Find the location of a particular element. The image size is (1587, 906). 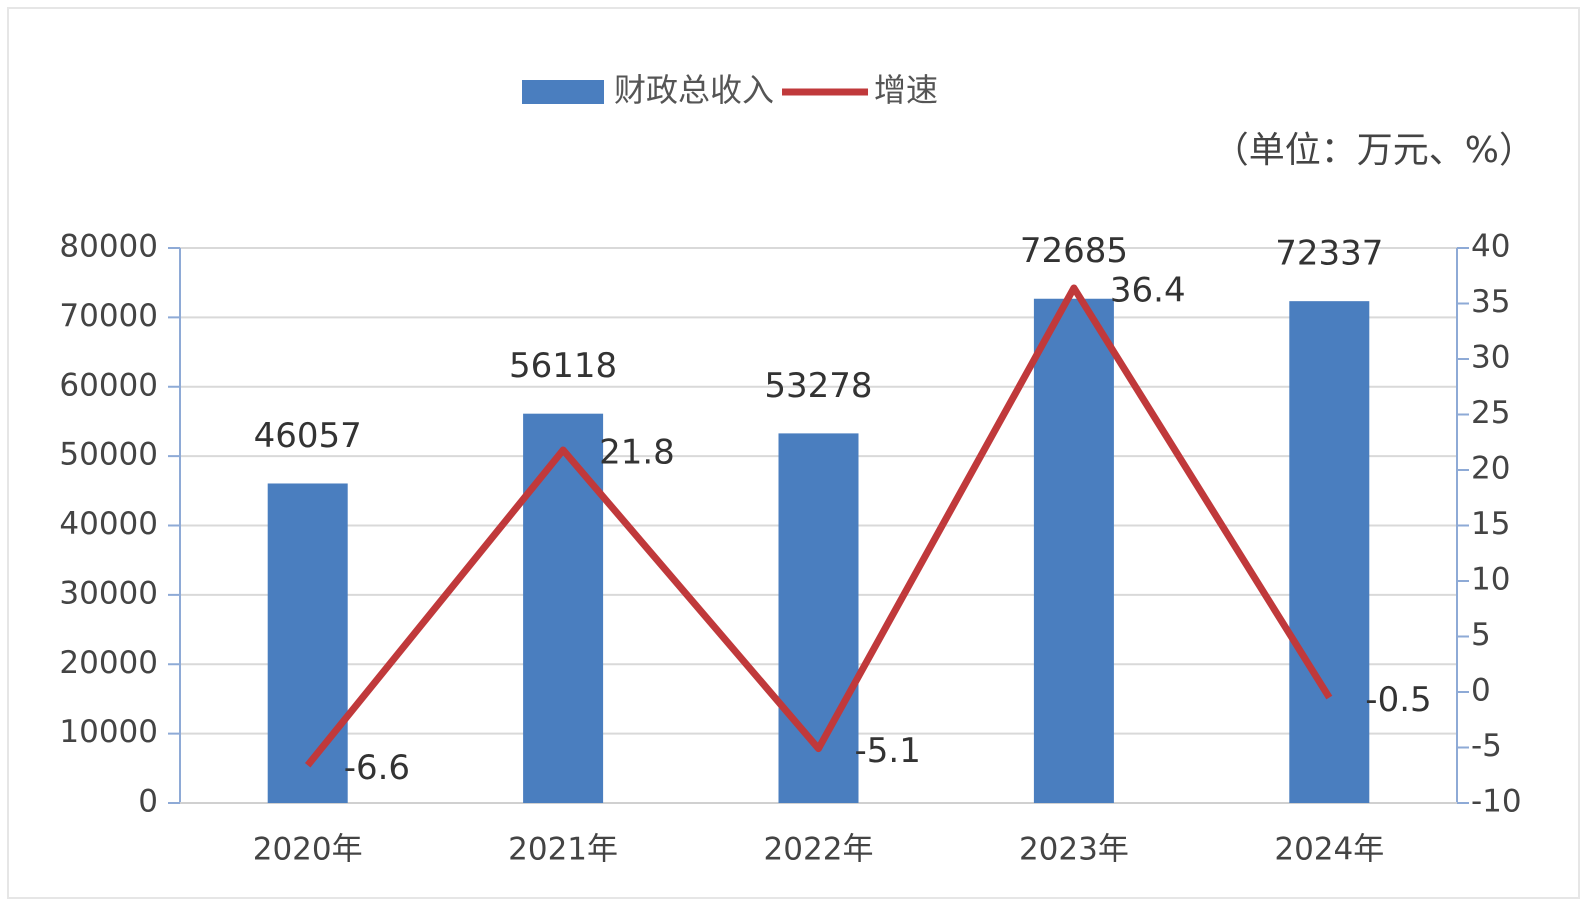

y-tick-label: 80000 is located at coordinates (108, 247).